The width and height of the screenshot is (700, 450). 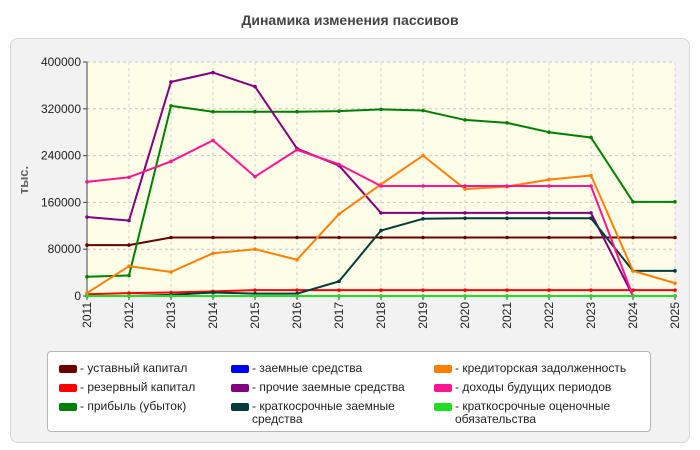 What do you see at coordinates (65, 249) in the screenshot?
I see `y-tick-label: 80000` at bounding box center [65, 249].